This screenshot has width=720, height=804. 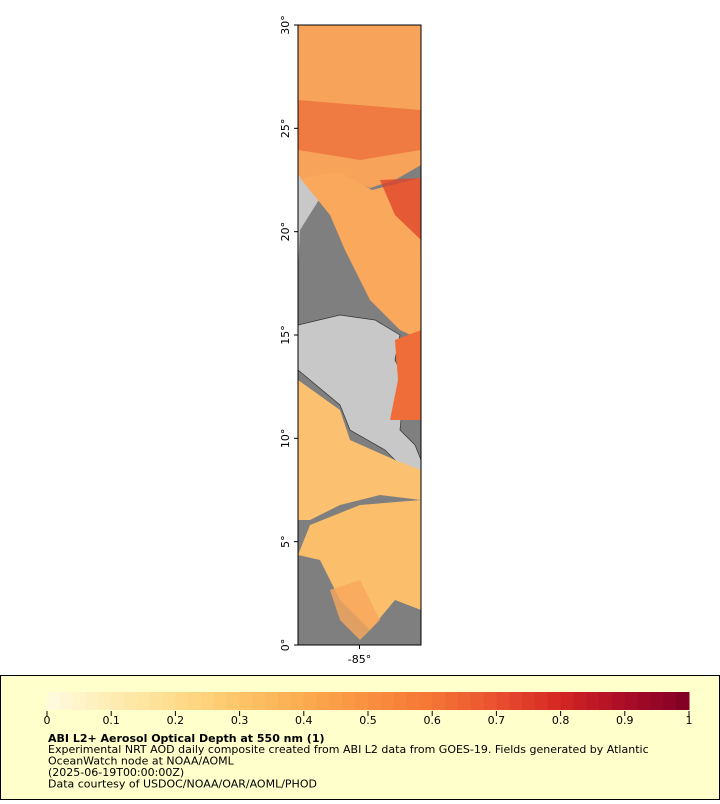 What do you see at coordinates (240, 720) in the screenshot?
I see `colorbar-tick-label: 0.3` at bounding box center [240, 720].